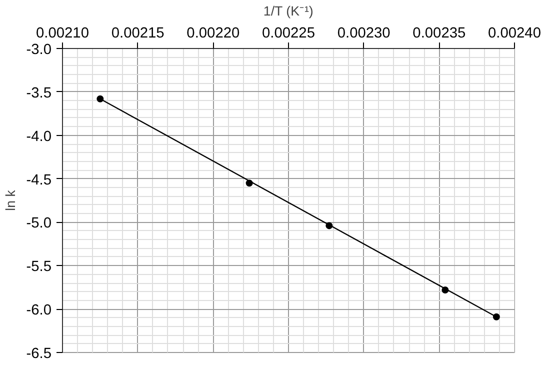  What do you see at coordinates (39, 267) in the screenshot?
I see `y-tick-label: -5.5` at bounding box center [39, 267].